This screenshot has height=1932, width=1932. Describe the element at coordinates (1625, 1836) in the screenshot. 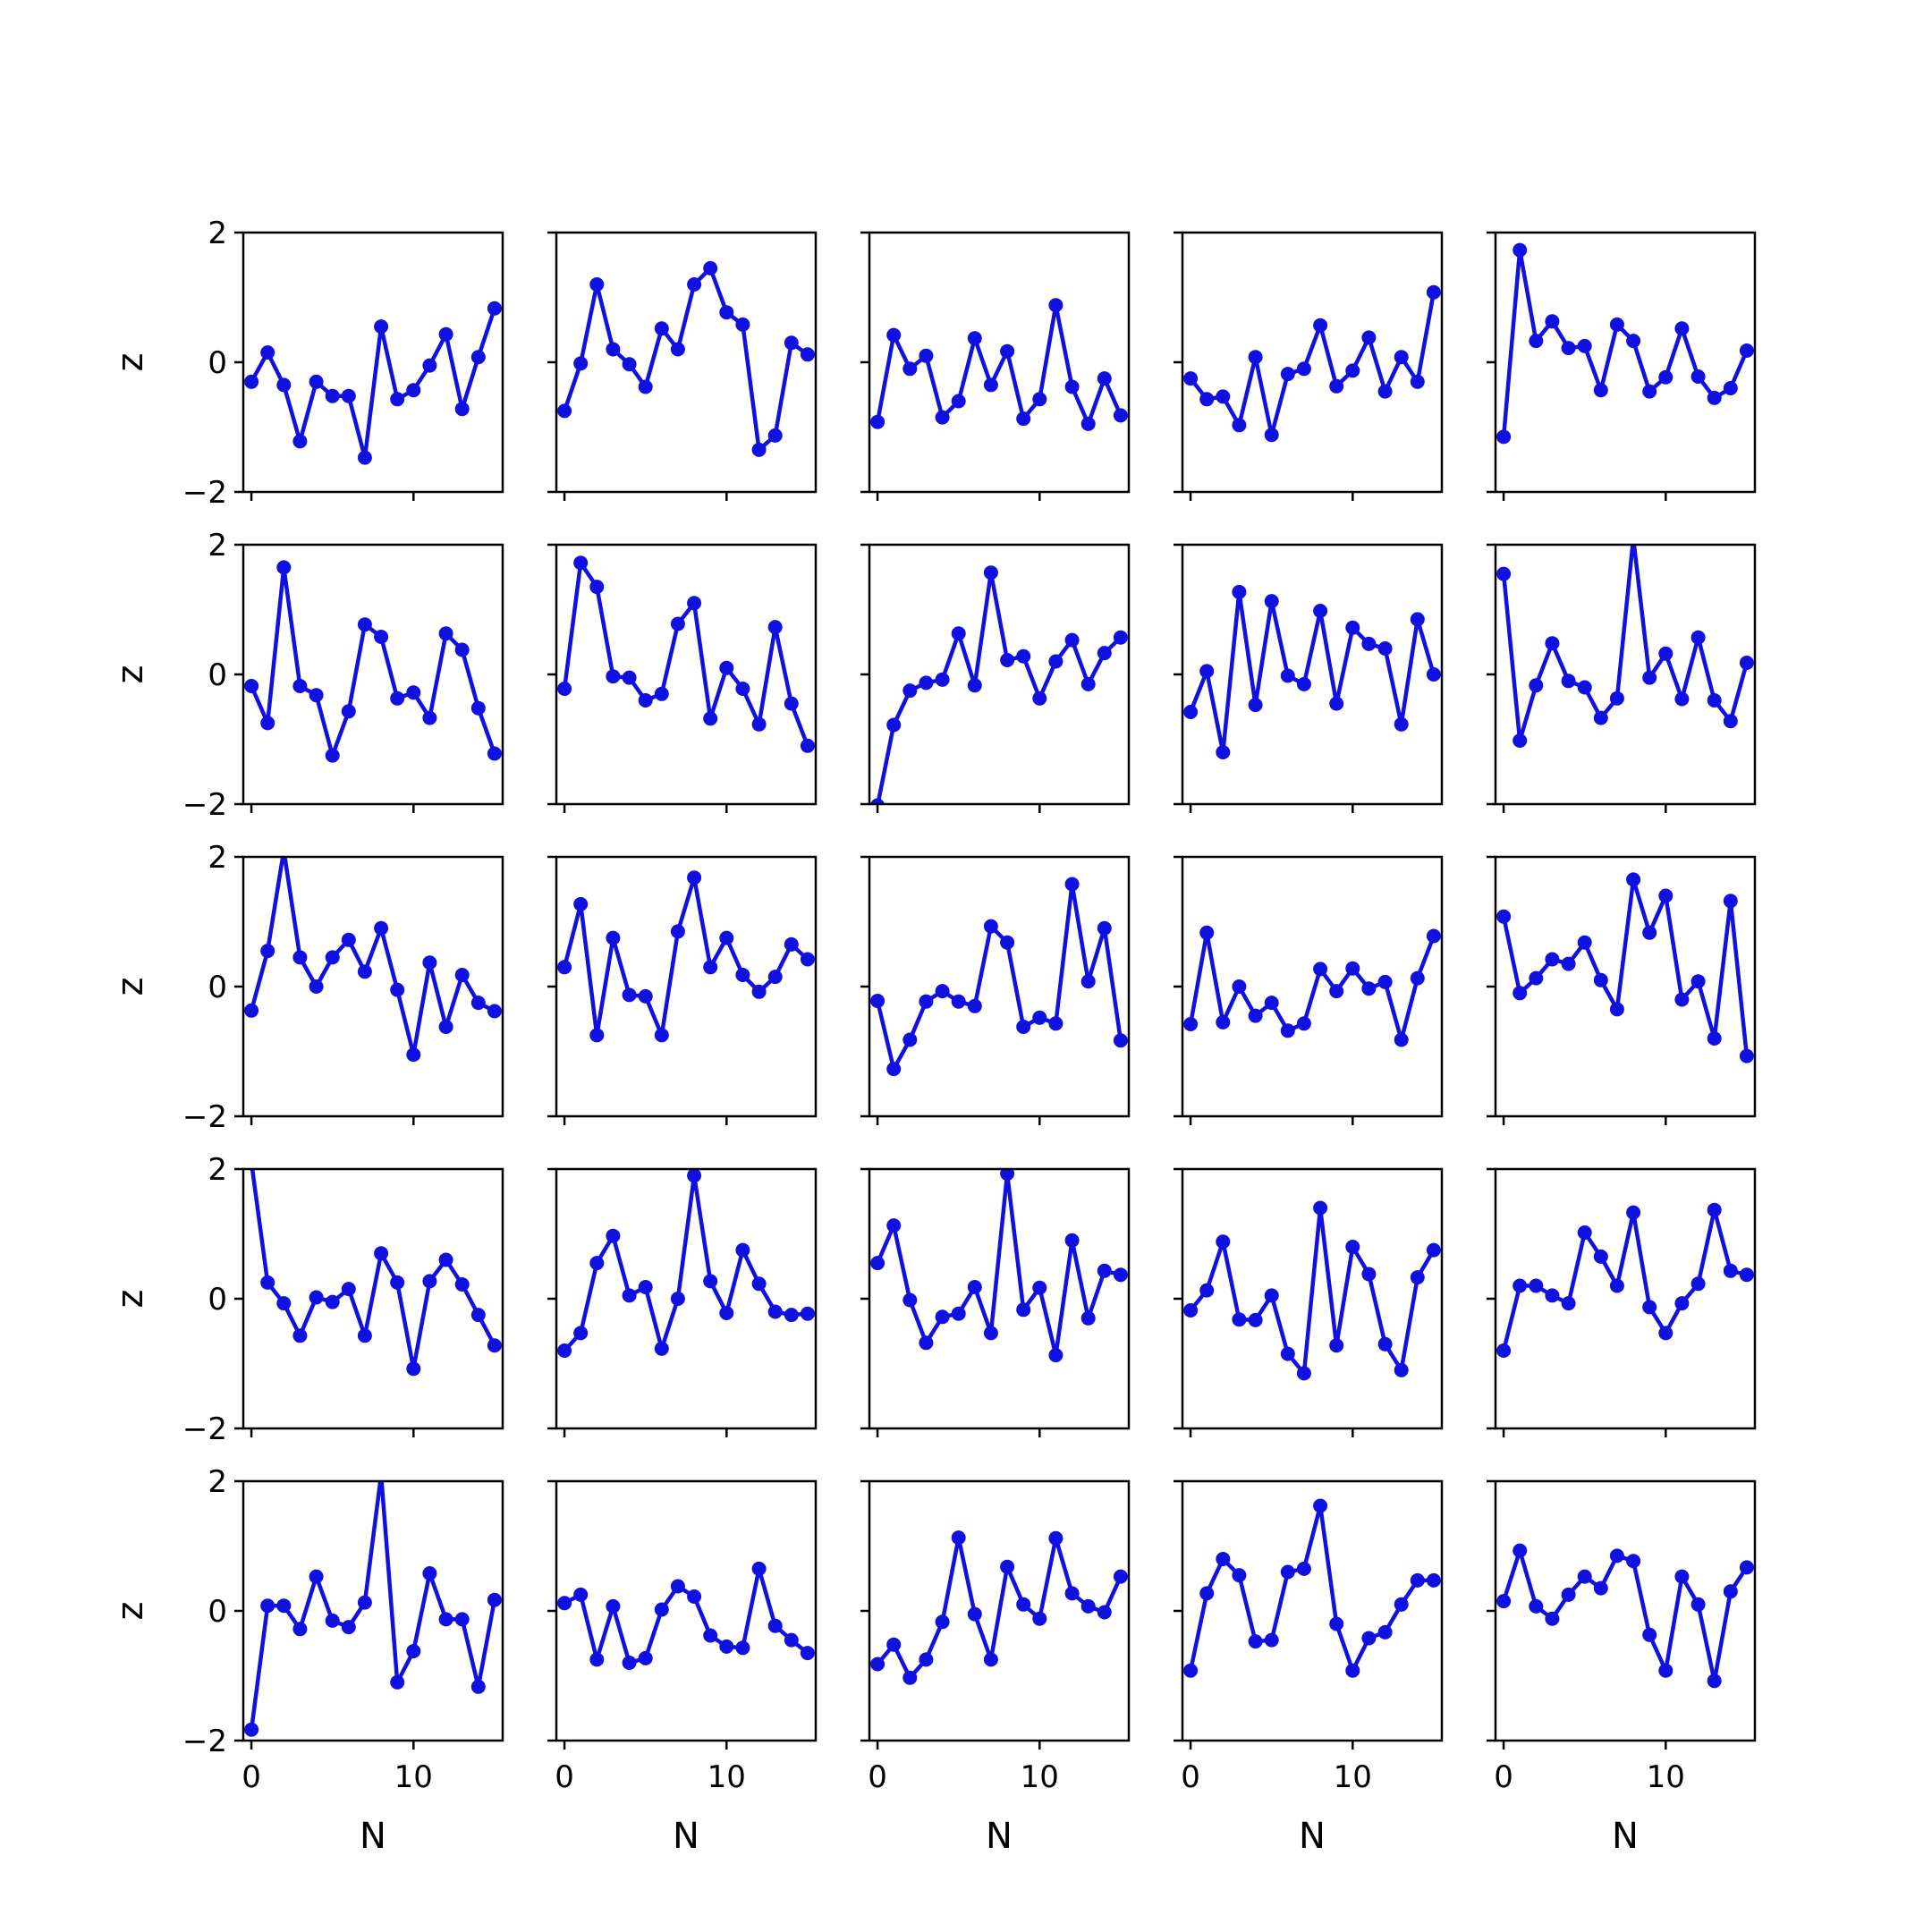

I see `x-axis-label: N` at that location.